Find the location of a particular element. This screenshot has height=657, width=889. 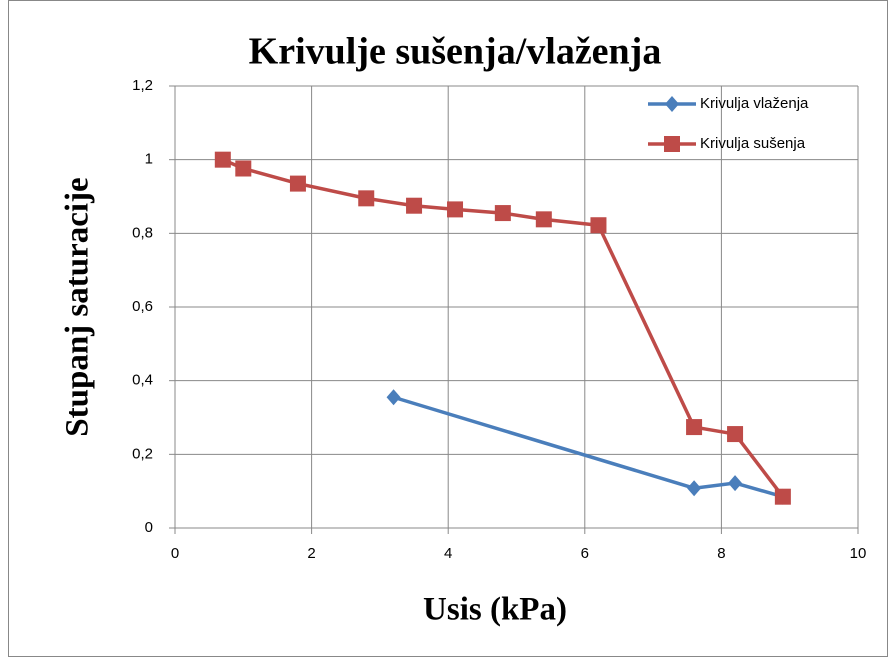

y-tick-label: 0 is located at coordinates (149, 527).